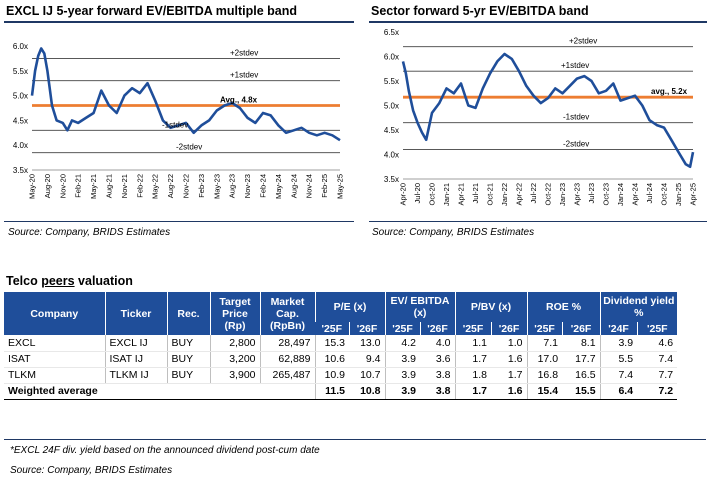  I want to click on cell-roe26: 17.7, so click(581, 359).